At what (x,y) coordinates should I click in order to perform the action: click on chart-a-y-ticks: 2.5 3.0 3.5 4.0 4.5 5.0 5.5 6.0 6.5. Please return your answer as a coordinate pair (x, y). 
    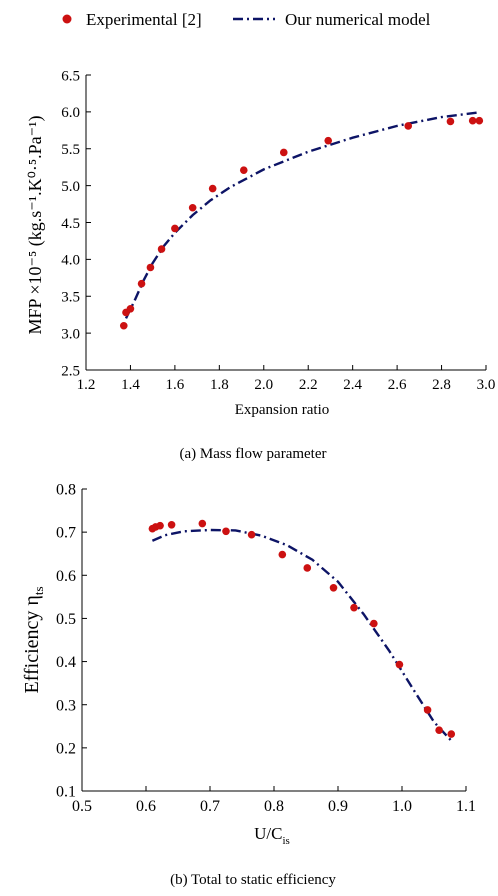
    Looking at the image, I should click on (76, 223).